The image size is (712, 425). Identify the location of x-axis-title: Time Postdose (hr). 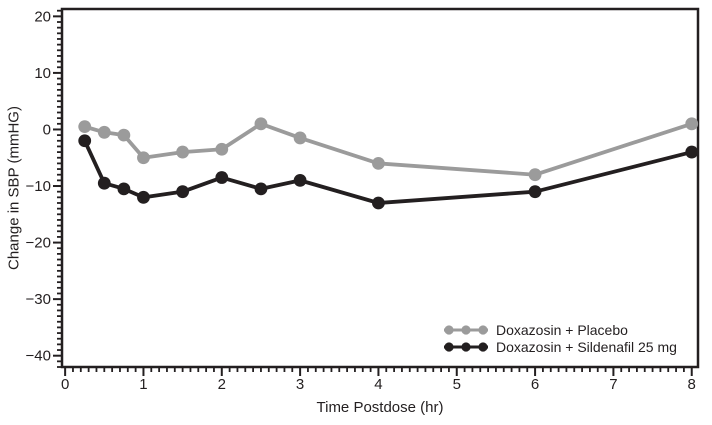
(380, 407).